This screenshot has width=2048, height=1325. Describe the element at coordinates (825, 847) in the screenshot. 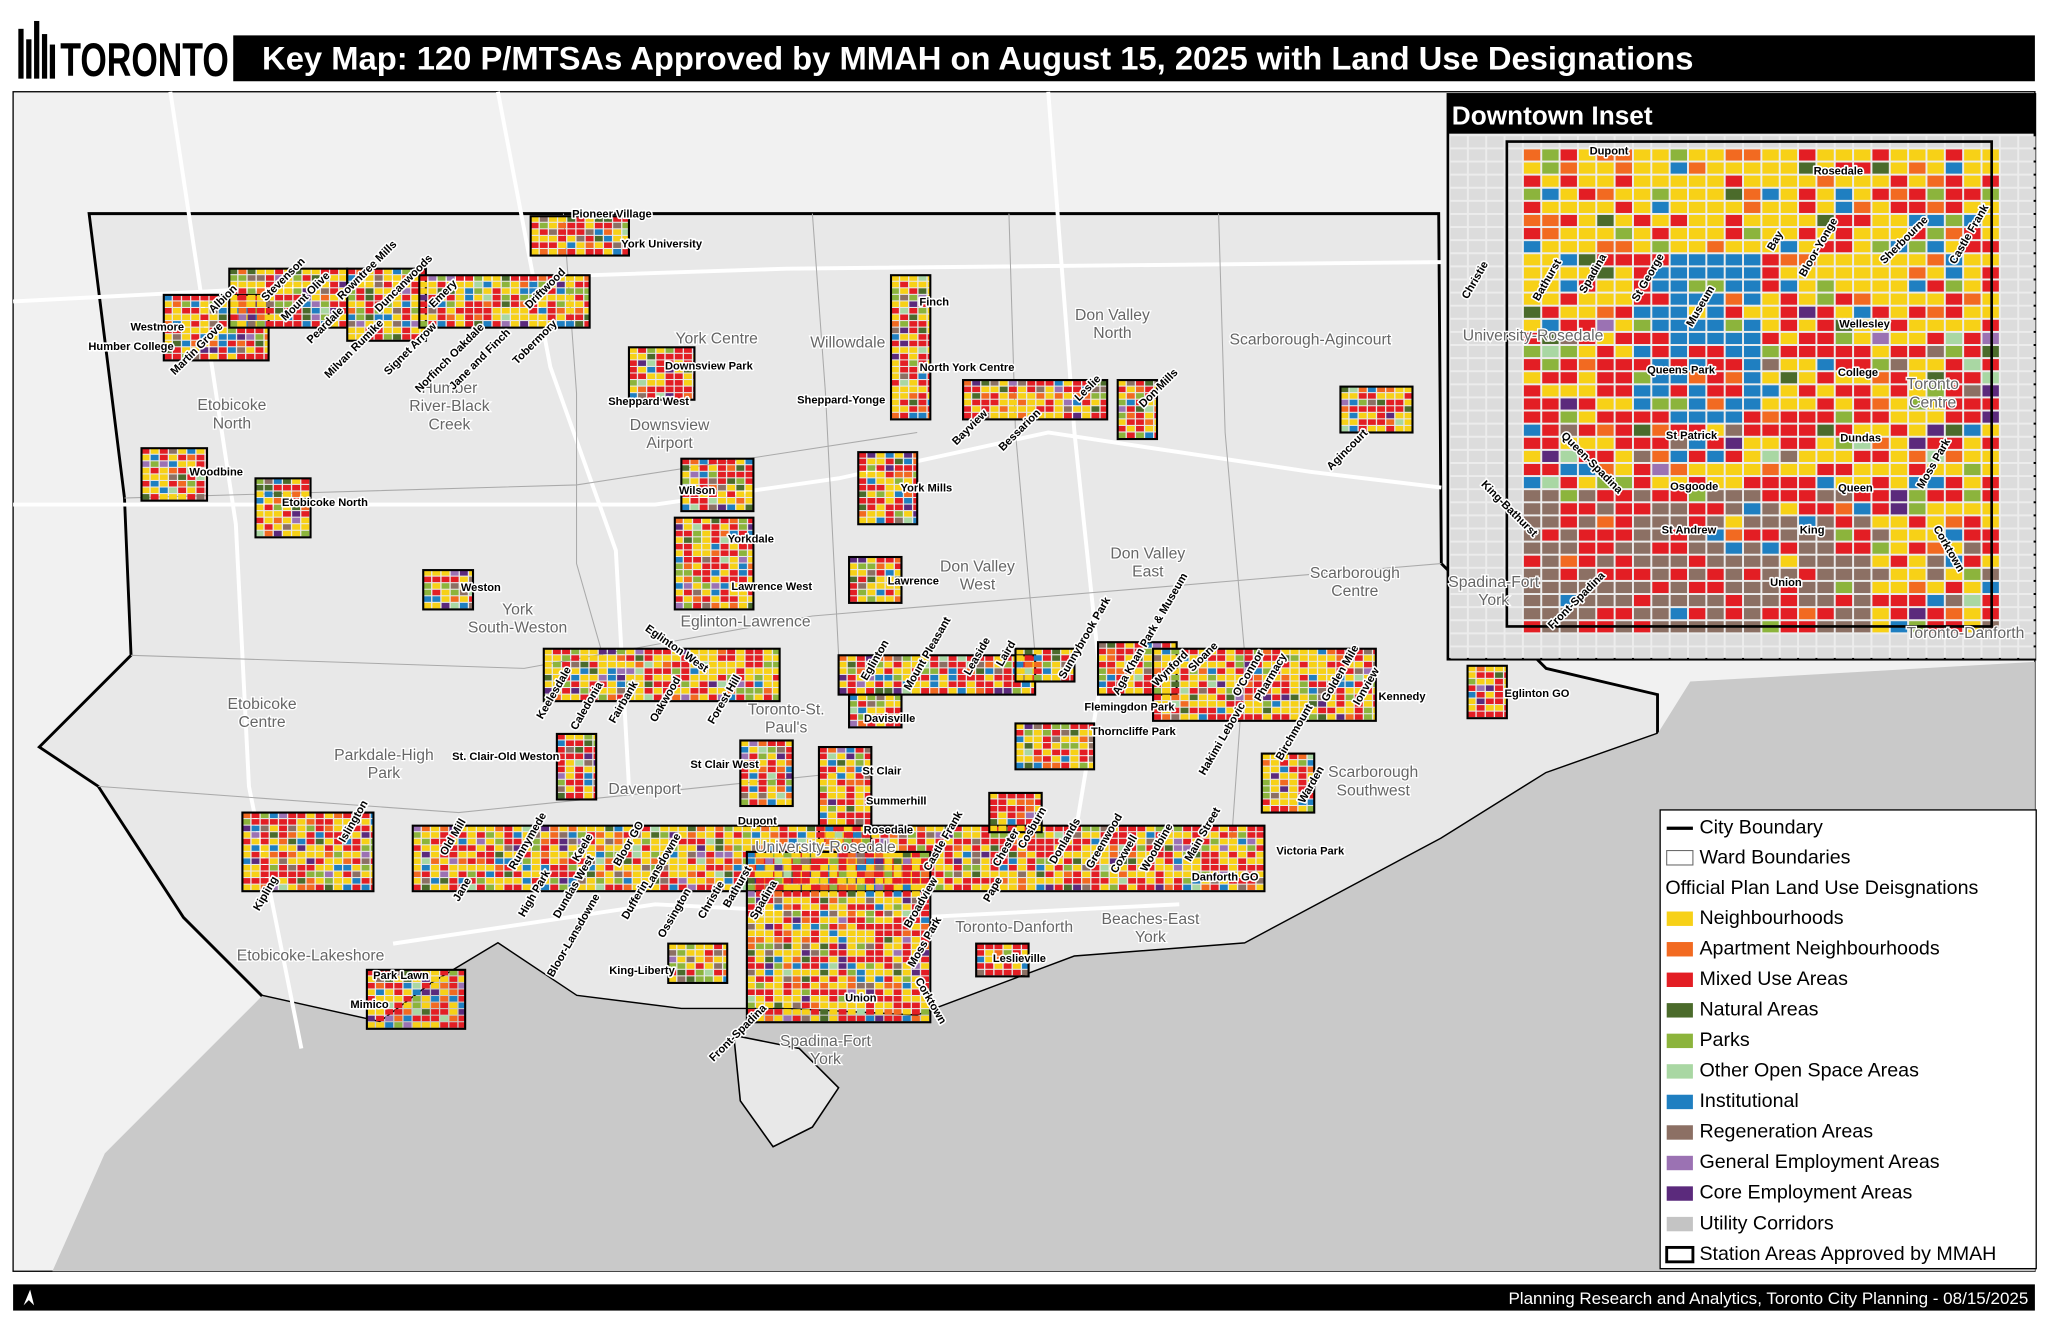

I see `ward-label: University-Rosedale` at that location.